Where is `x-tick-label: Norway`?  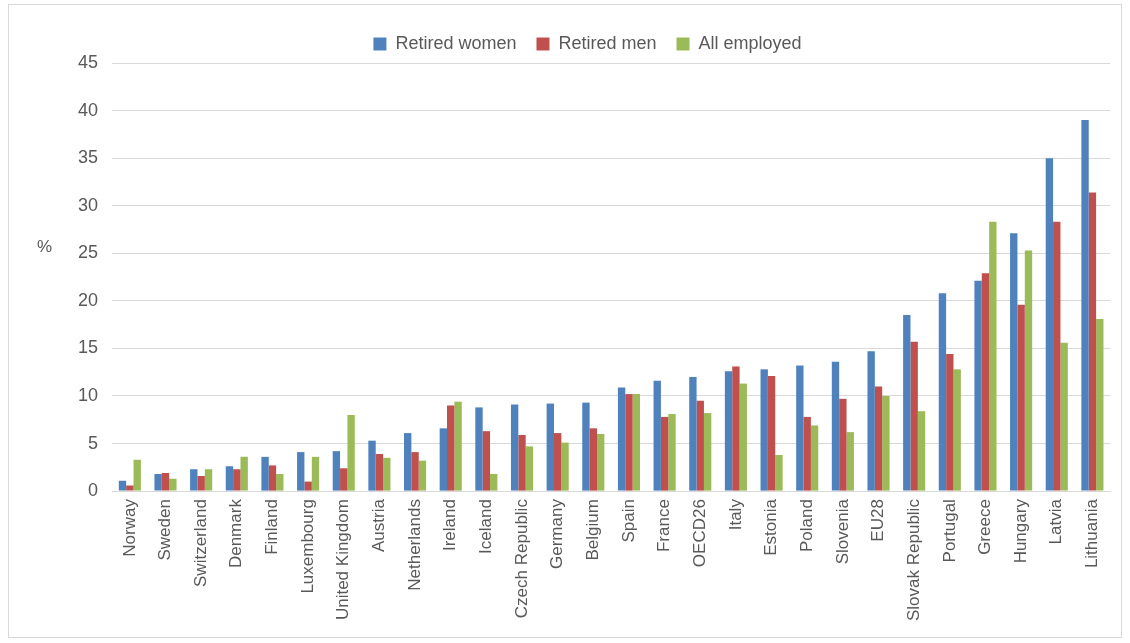
x-tick-label: Norway is located at coordinates (129, 527).